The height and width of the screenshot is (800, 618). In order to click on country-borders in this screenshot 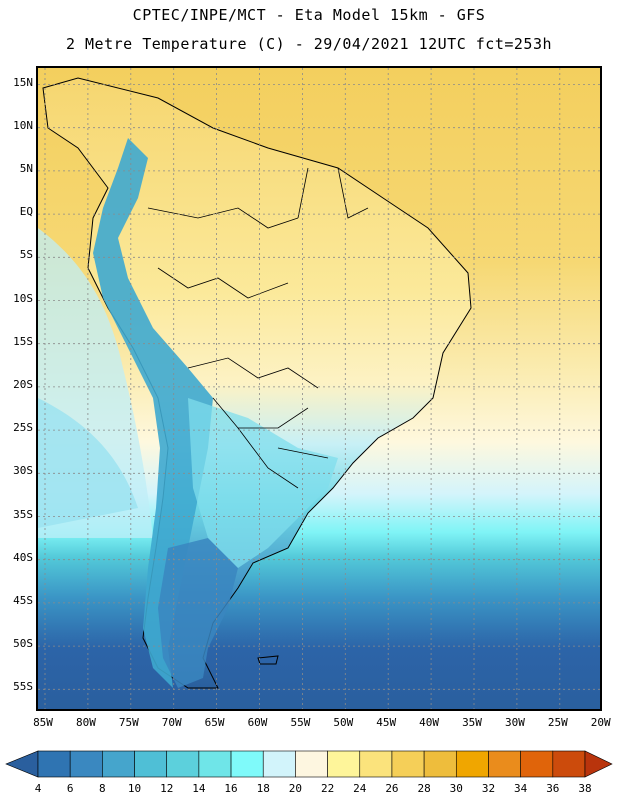, I will do `click(258, 328)`.